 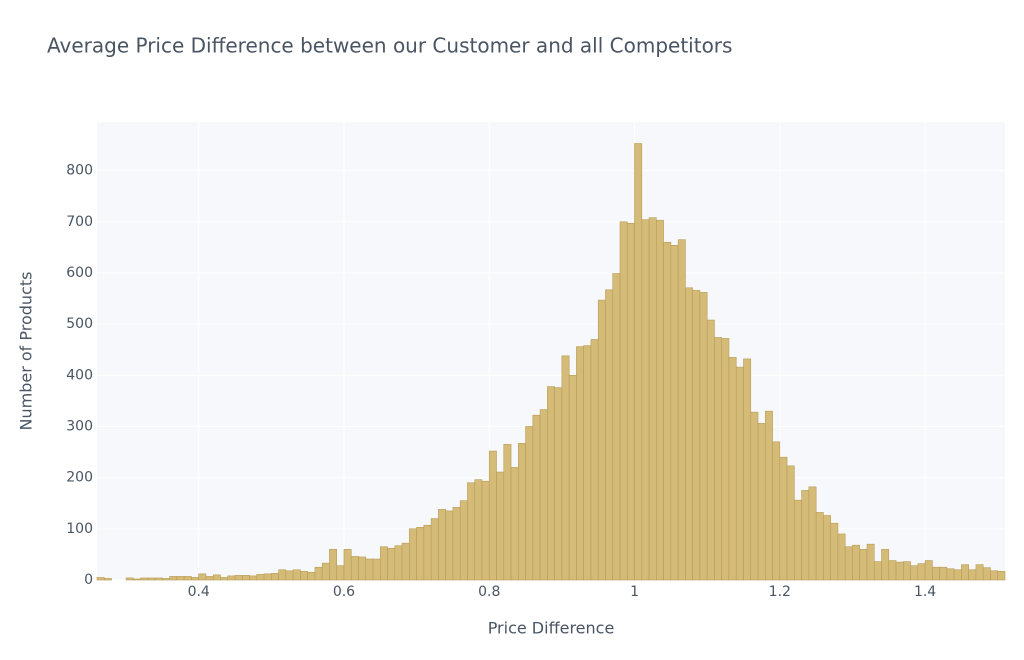 What do you see at coordinates (489, 592) in the screenshot?
I see `x-tick-label: 0.8` at bounding box center [489, 592].